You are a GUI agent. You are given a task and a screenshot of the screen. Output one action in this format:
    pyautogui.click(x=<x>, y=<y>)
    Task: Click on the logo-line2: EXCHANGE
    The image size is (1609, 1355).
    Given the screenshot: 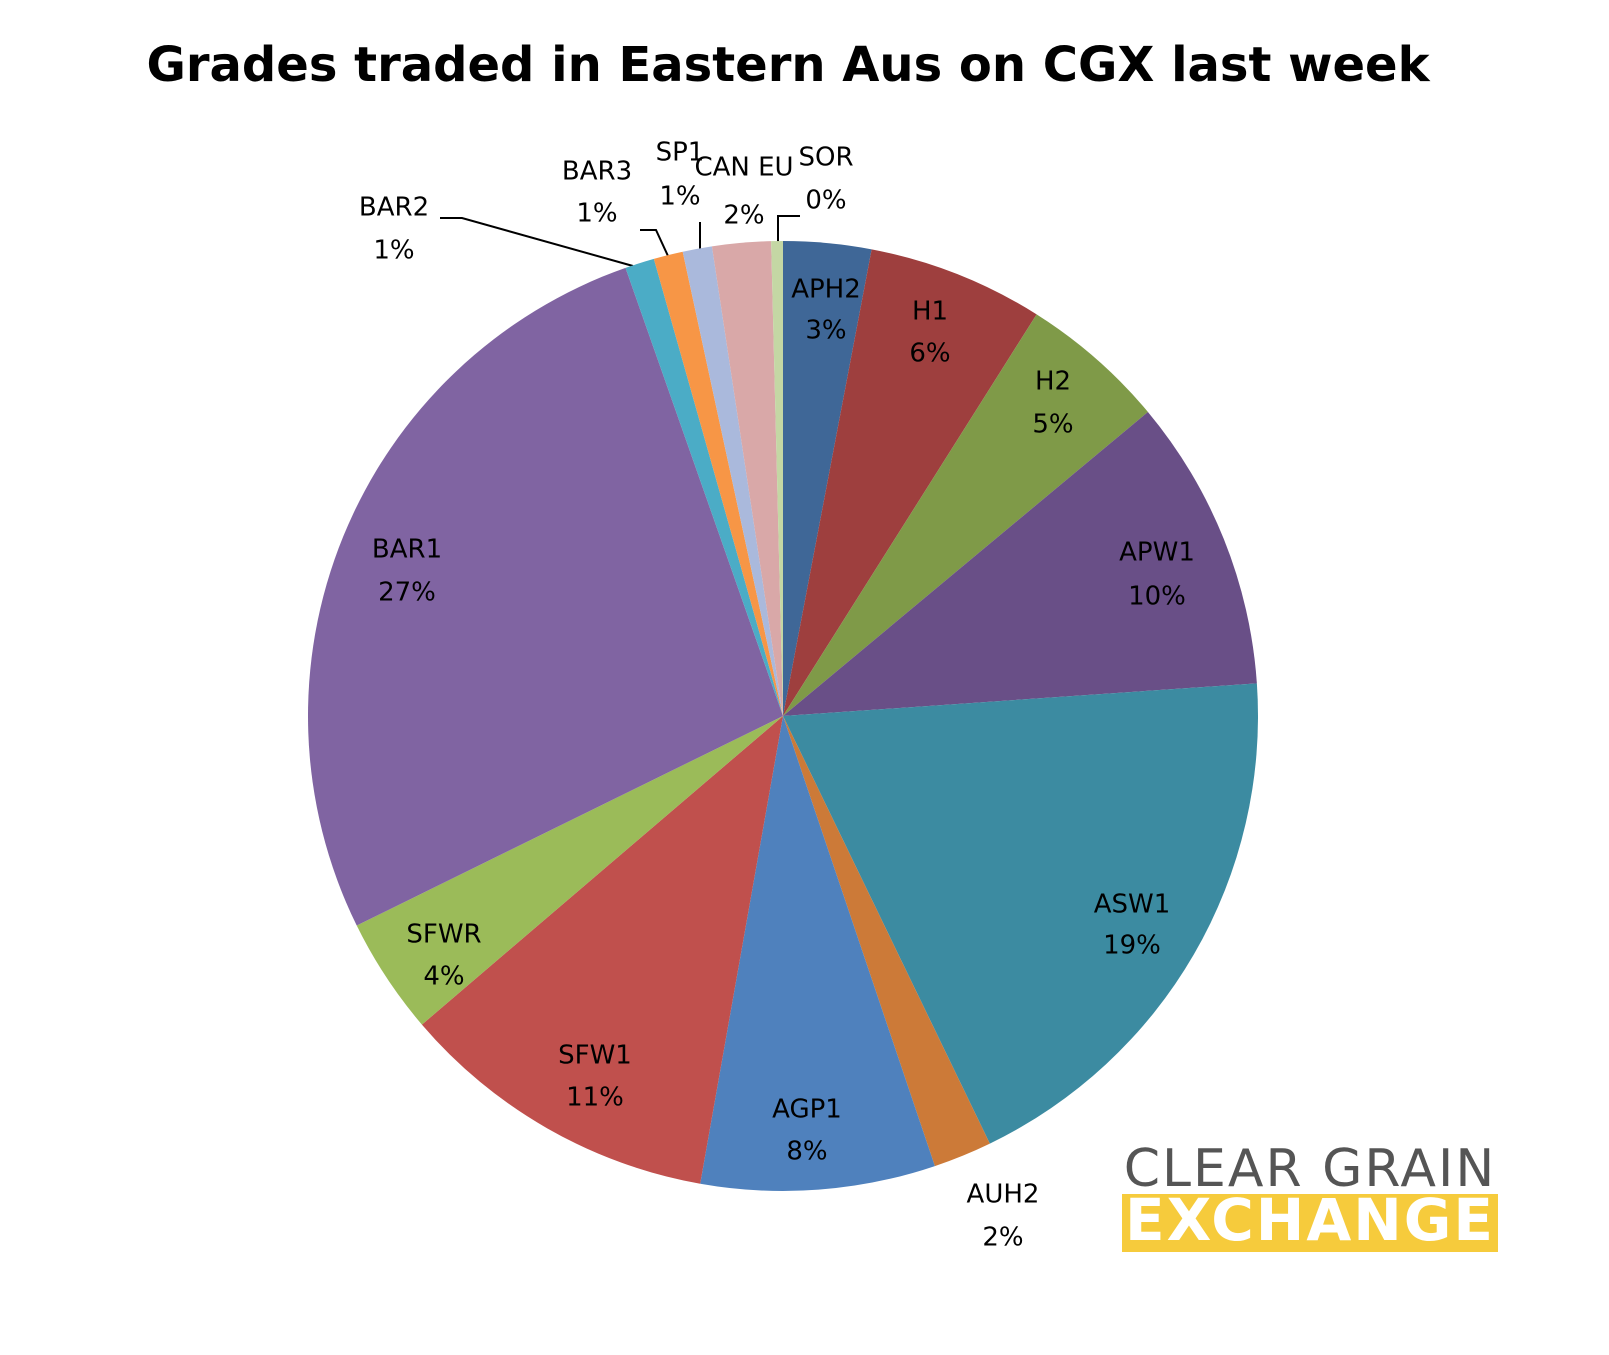 What is the action you would take?
    pyautogui.click(x=1310, y=1220)
    